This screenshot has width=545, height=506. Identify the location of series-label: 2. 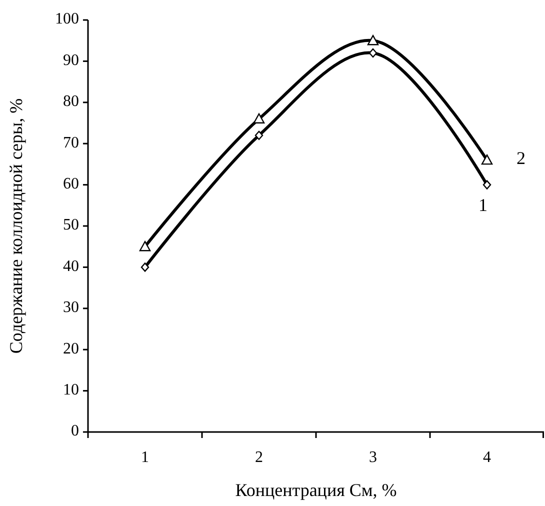
(521, 158).